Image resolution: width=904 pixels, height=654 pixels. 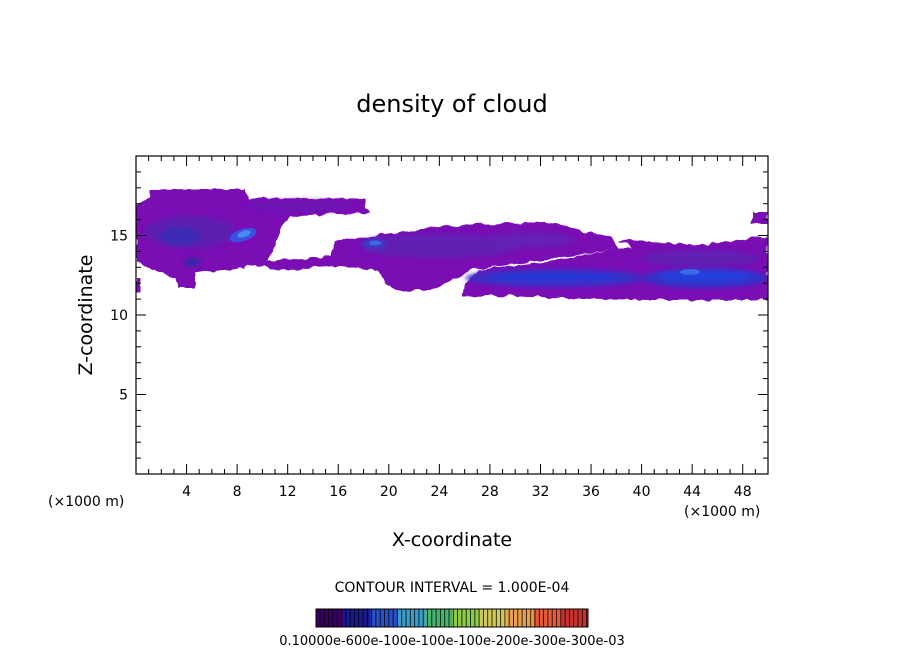 I want to click on x-tick-label: 8, so click(x=237, y=492).